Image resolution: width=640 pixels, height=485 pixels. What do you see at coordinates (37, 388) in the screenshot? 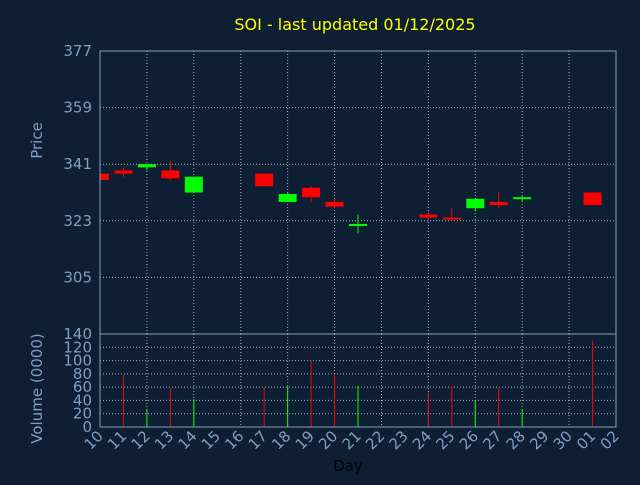
I see `volume-axis-label: Volume (0000)` at bounding box center [37, 388].